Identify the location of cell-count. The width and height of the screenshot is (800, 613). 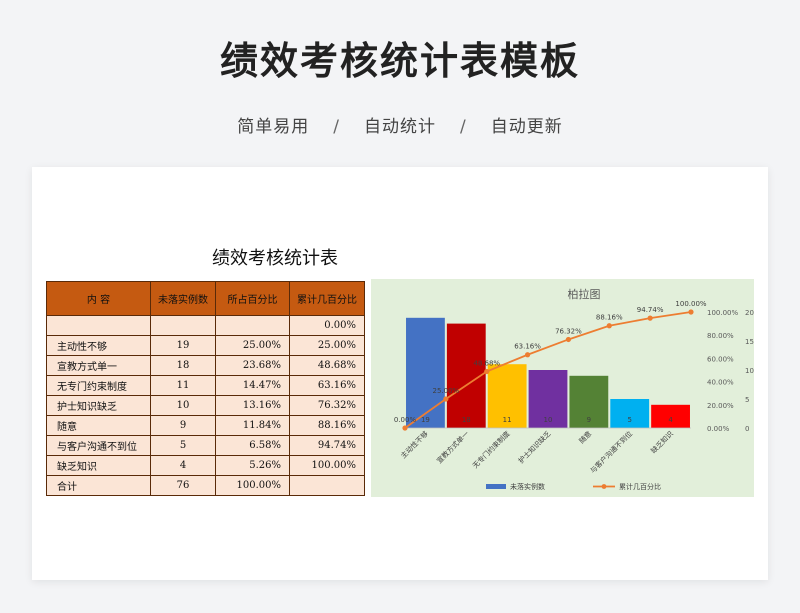
(183, 325).